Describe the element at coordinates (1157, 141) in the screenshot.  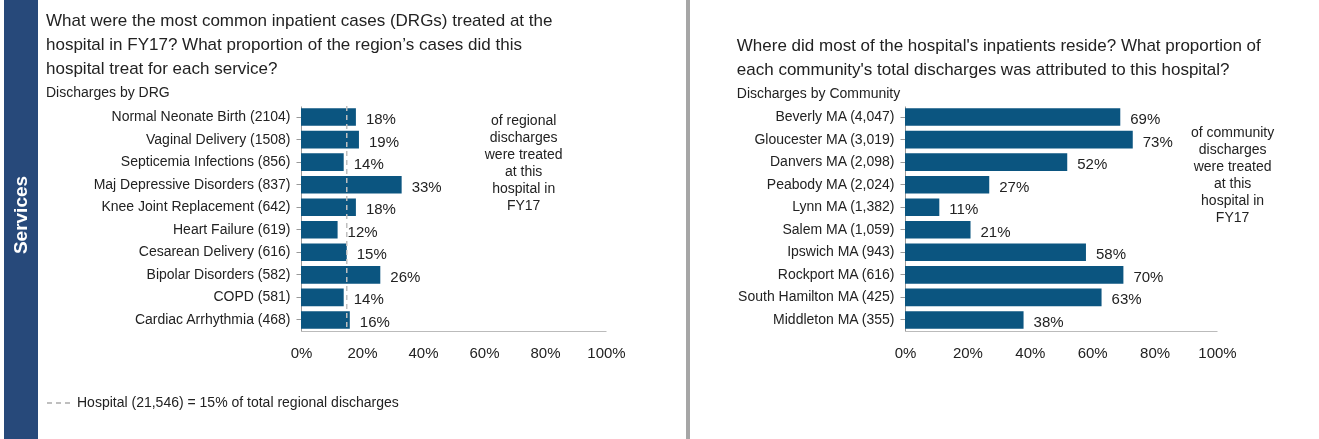
I see `data-label: 73%` at that location.